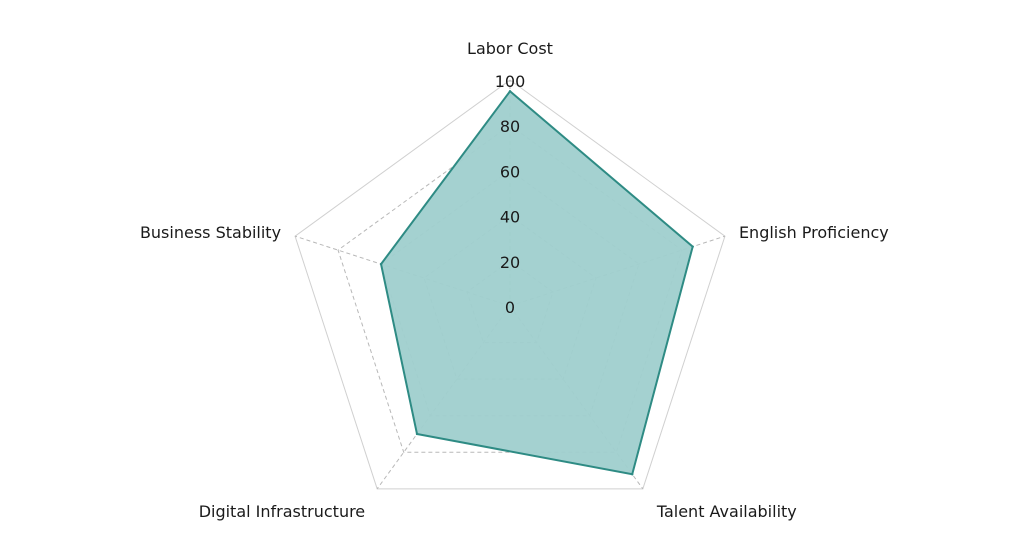 This screenshot has height=535, width=1024. I want to click on tick-label-100: 100, so click(510, 81).